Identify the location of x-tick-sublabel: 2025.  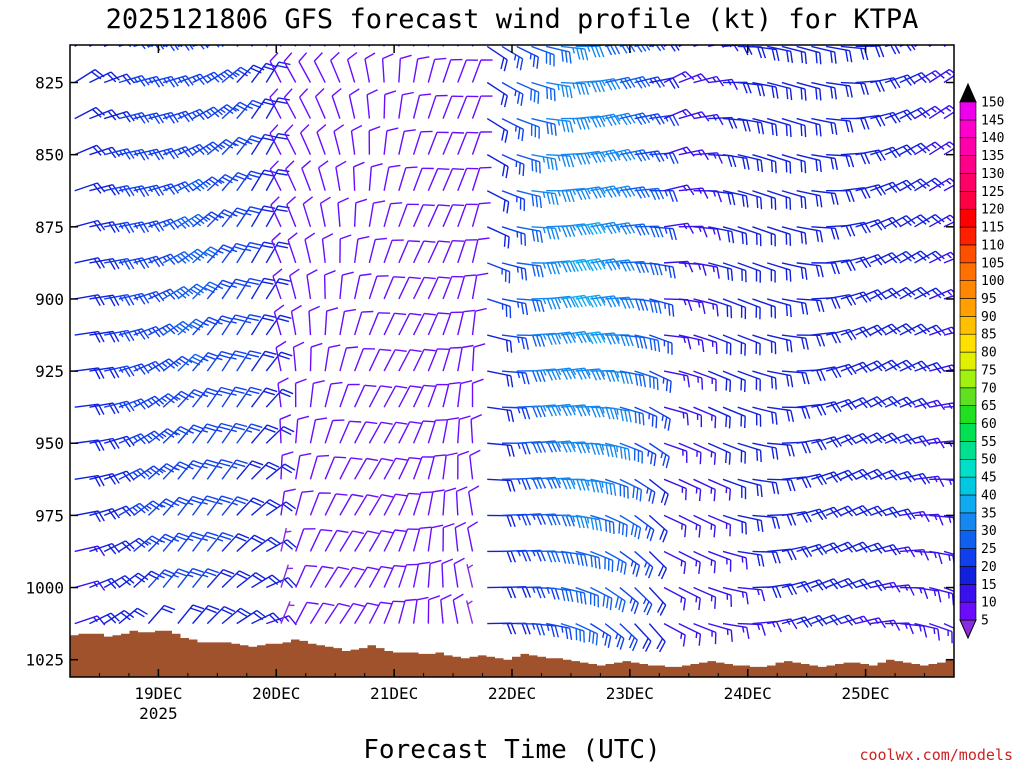
(158, 713).